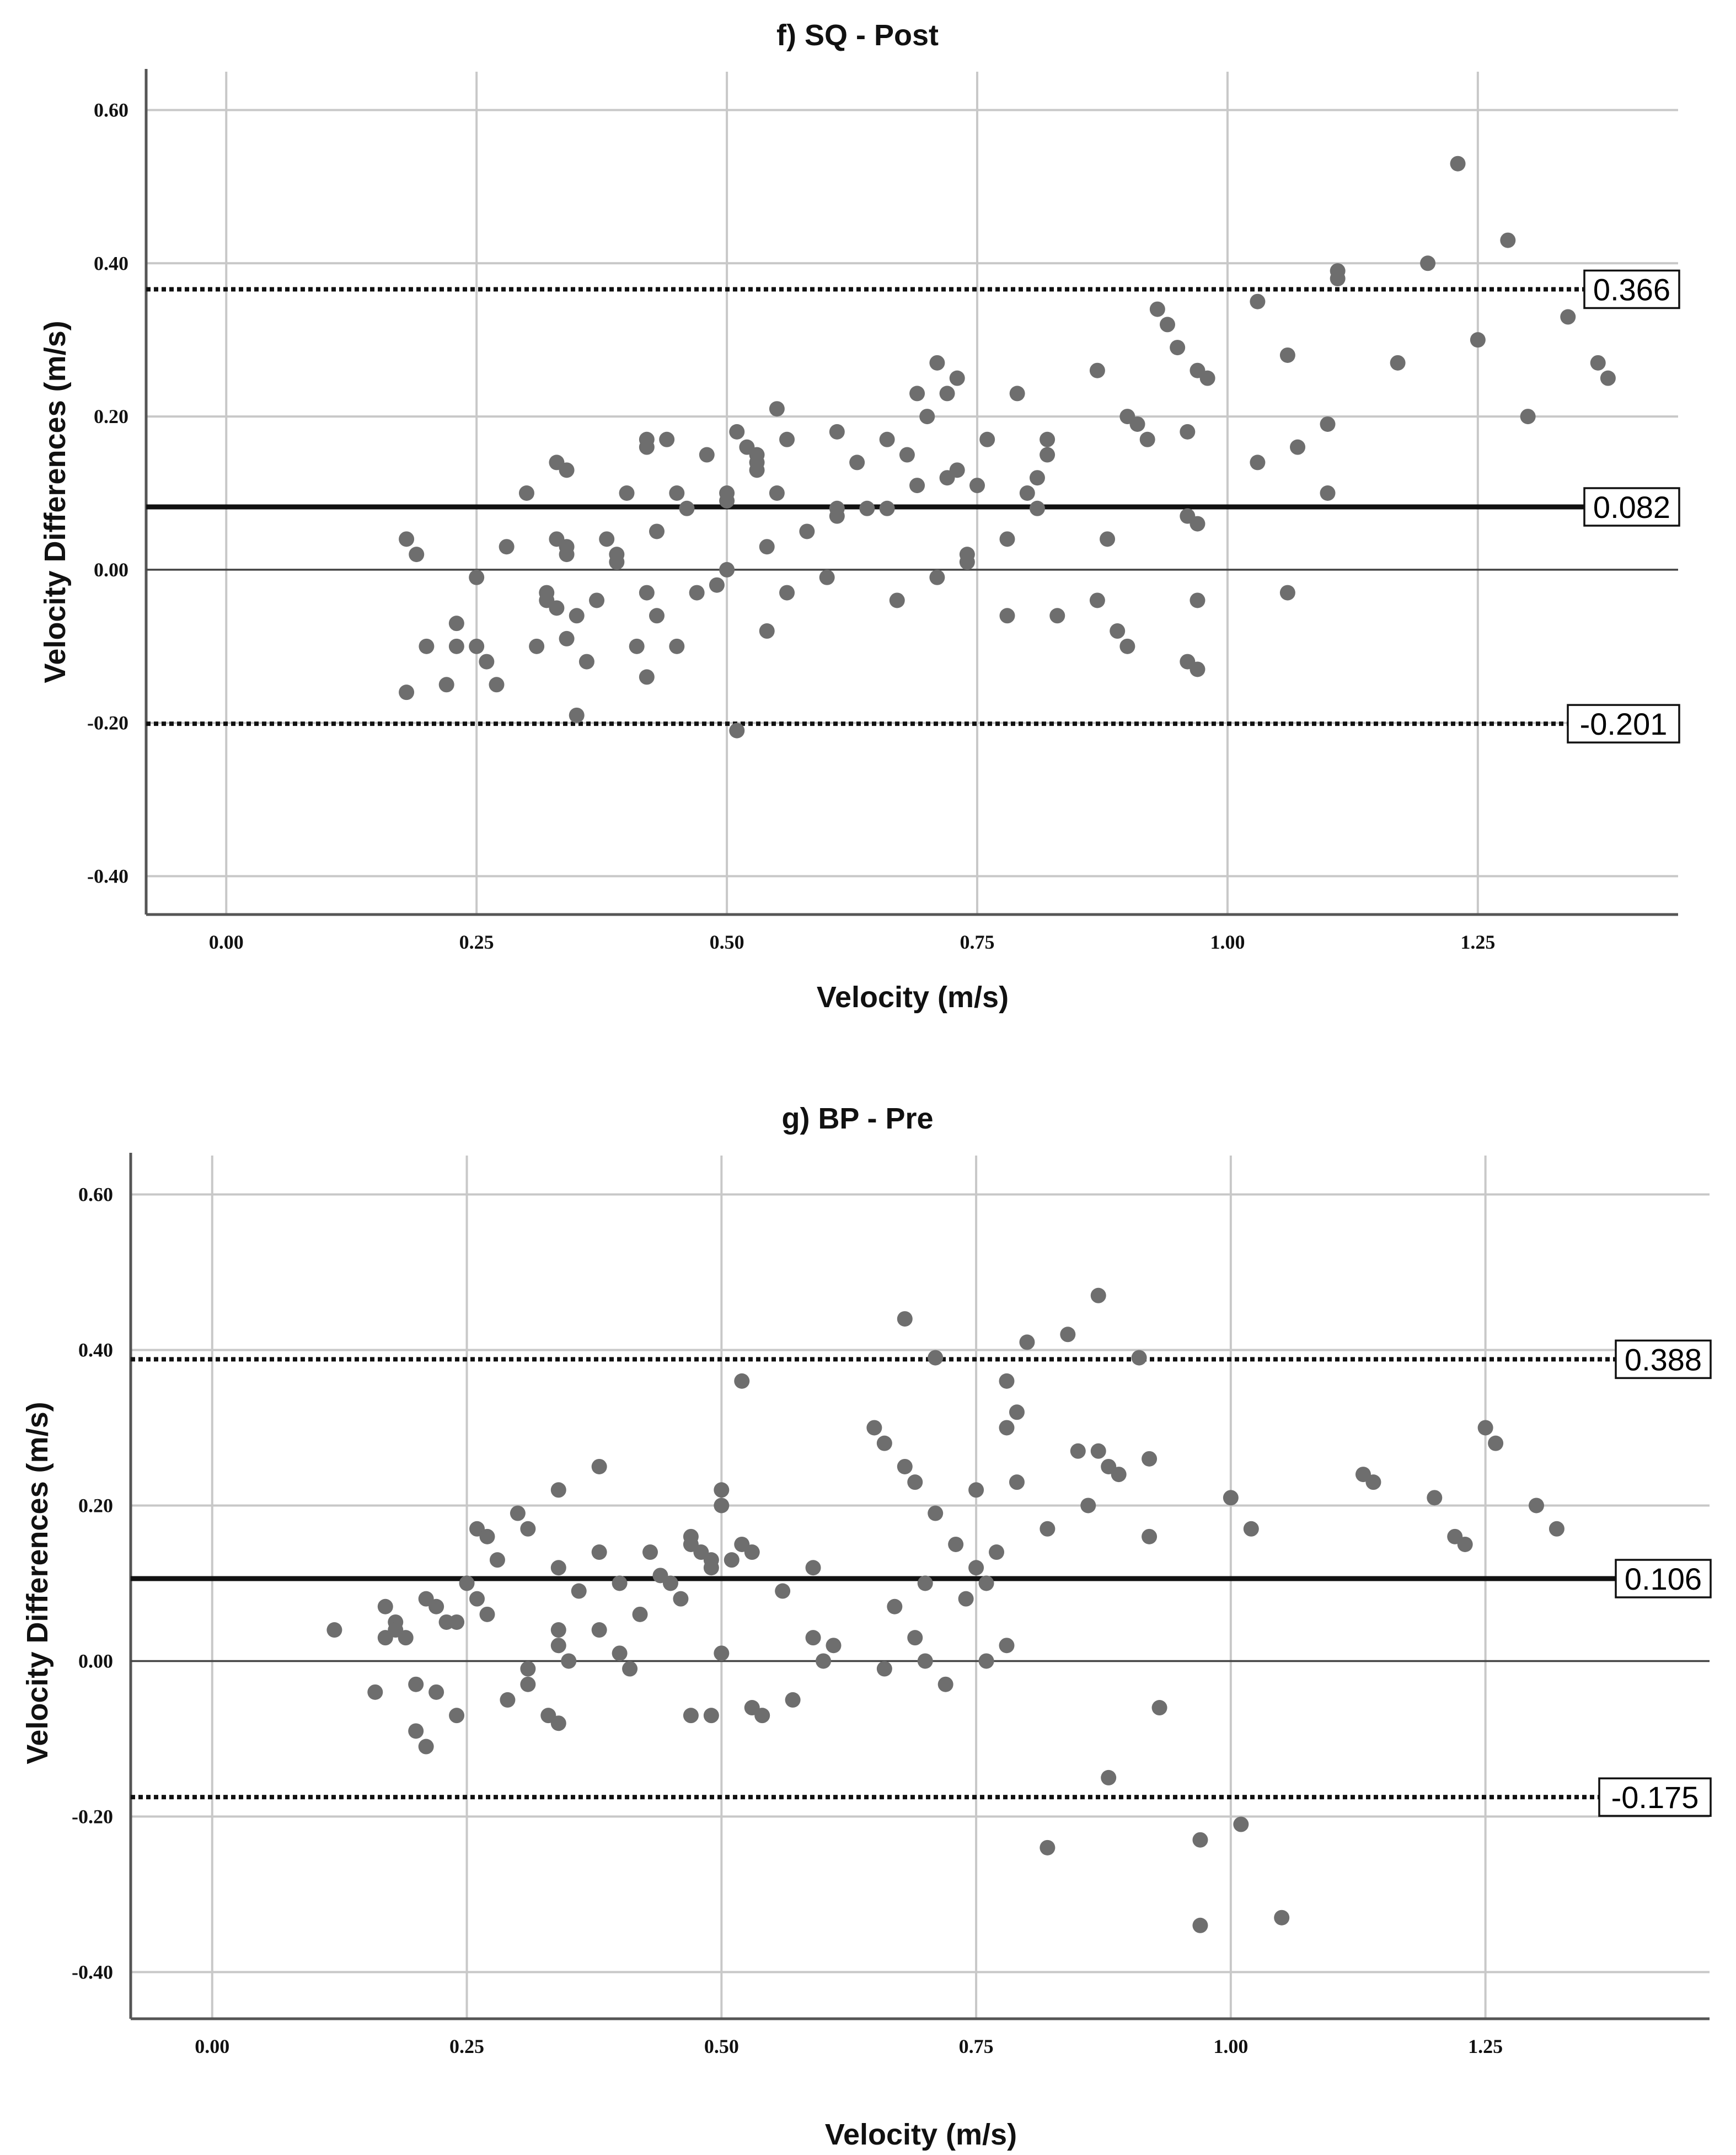 The height and width of the screenshot is (2155, 1736). Describe the element at coordinates (92, 1972) in the screenshot. I see `y-tick-label: -0.40` at that location.